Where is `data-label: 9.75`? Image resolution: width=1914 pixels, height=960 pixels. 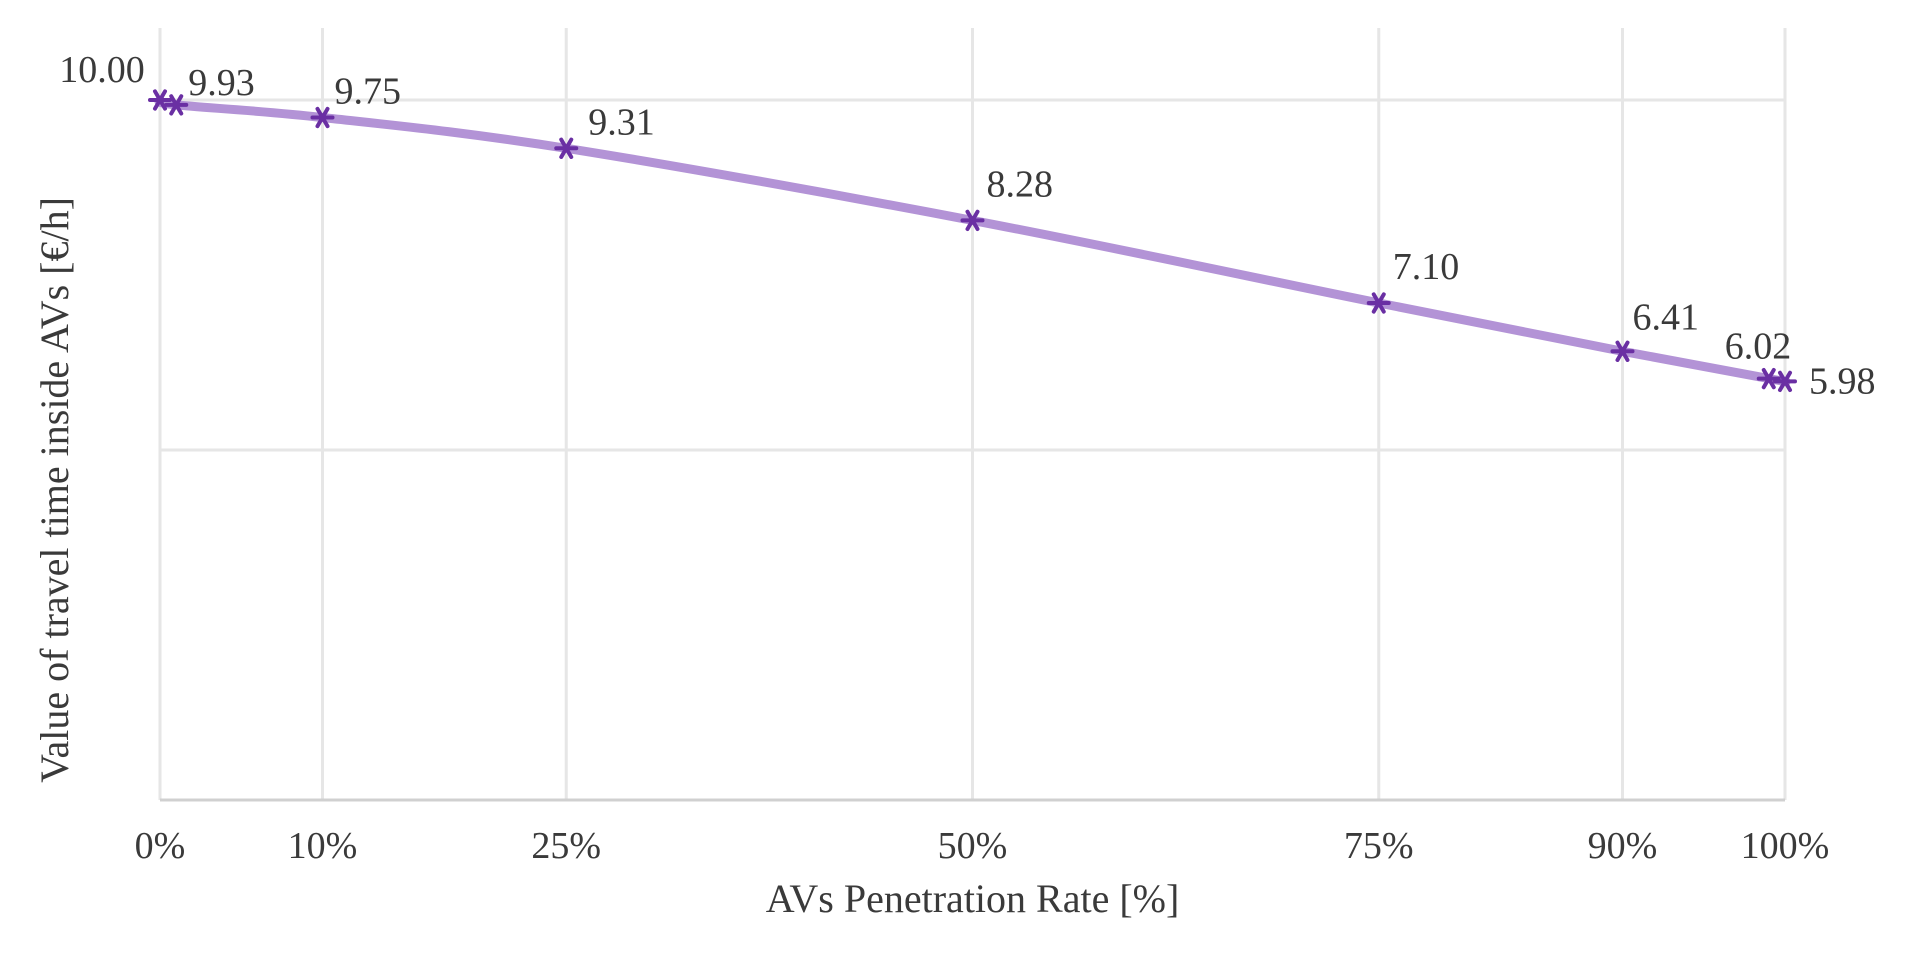
data-label: 9.75 is located at coordinates (368, 92).